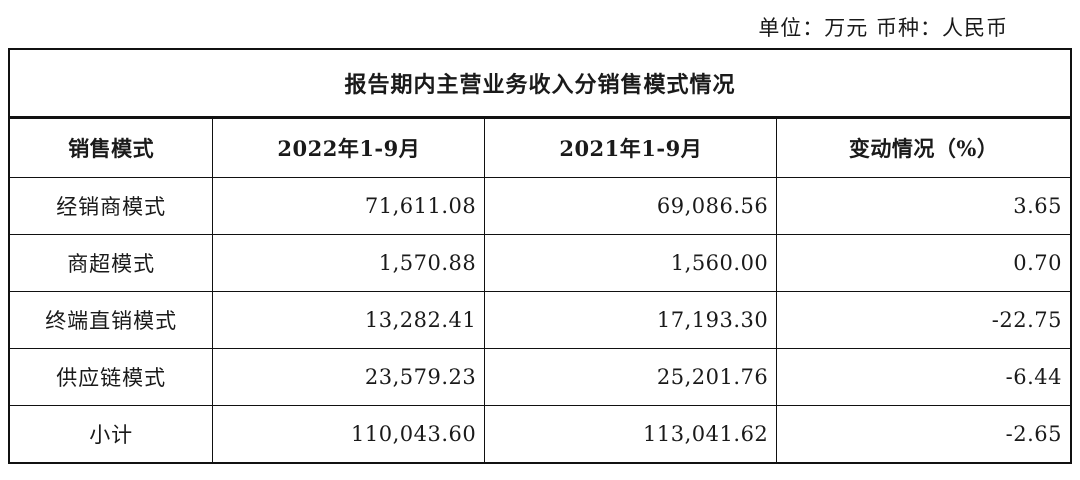  I want to click on col-header-sales-model: 销售模式, so click(111, 147).